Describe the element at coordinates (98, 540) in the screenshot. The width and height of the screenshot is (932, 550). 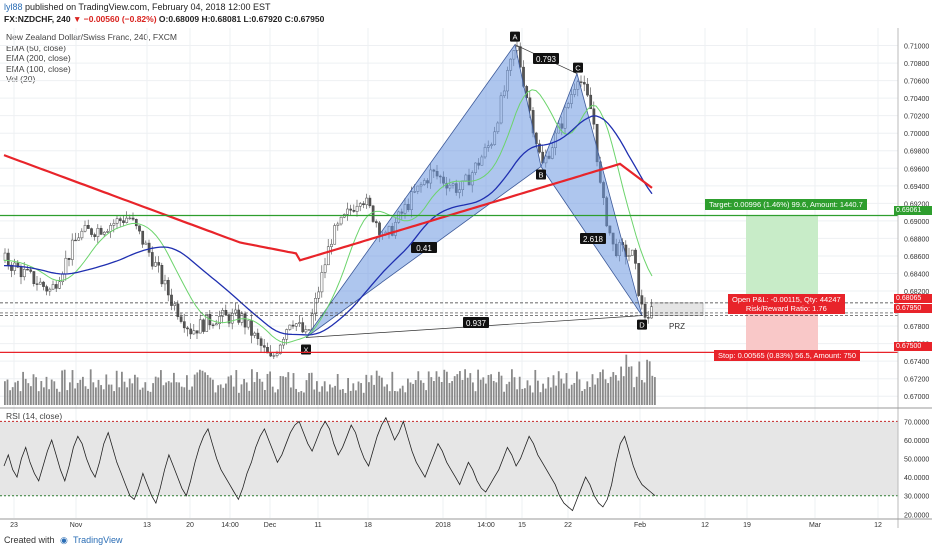
I see `footer-brand: TradingView` at that location.